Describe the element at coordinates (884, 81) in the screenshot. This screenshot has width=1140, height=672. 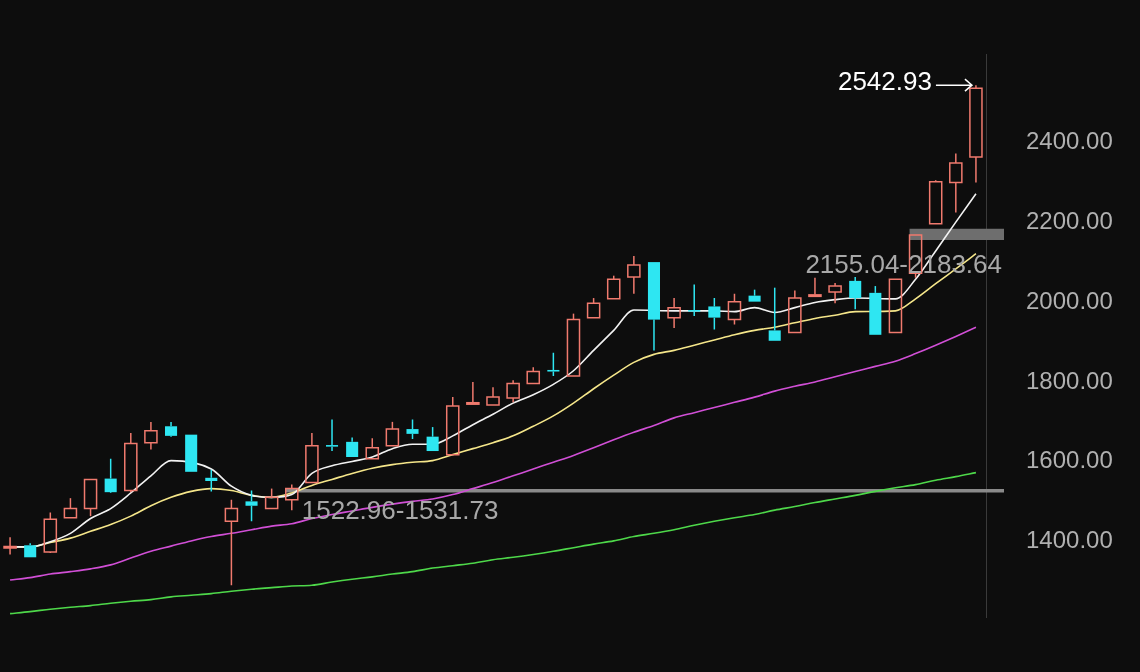
I see `annotation: 2542.93` at that location.